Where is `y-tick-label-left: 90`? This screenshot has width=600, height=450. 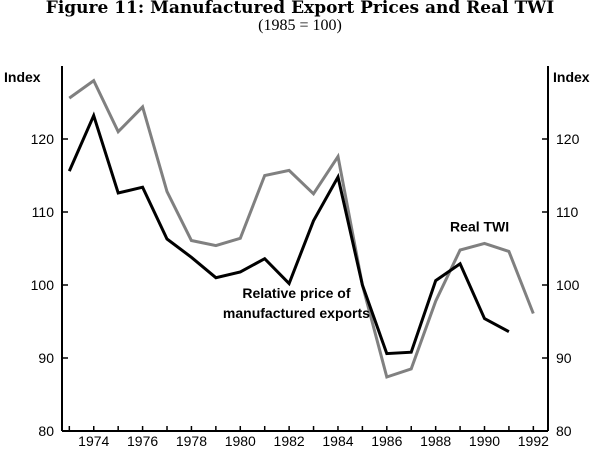 y-tick-label-left: 90 is located at coordinates (46, 358).